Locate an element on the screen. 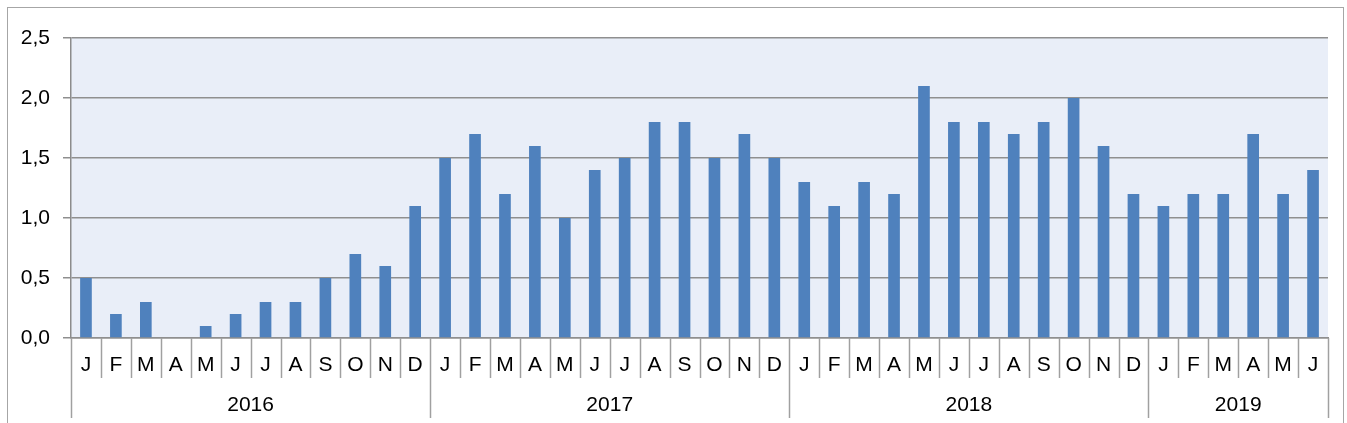  y-tick-label: 2,5 is located at coordinates (35, 36).